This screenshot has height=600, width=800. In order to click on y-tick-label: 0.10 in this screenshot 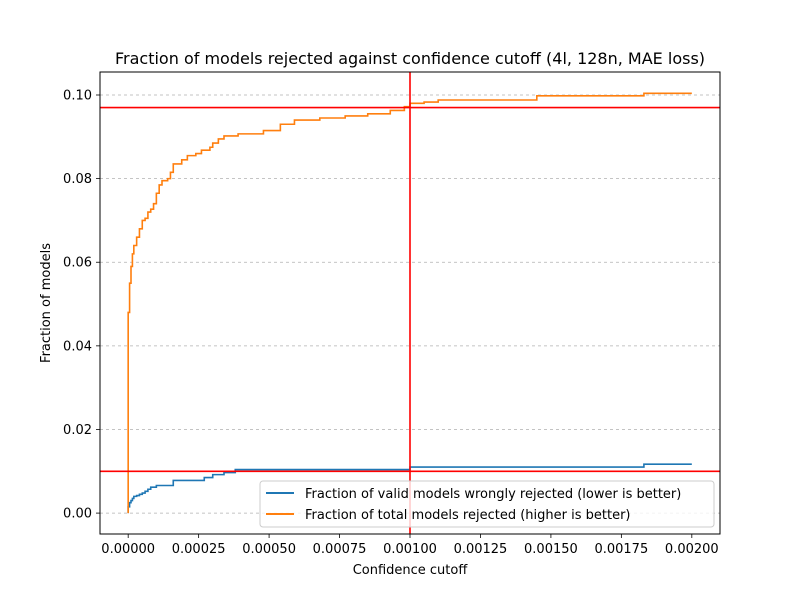, I will do `click(77, 95)`.